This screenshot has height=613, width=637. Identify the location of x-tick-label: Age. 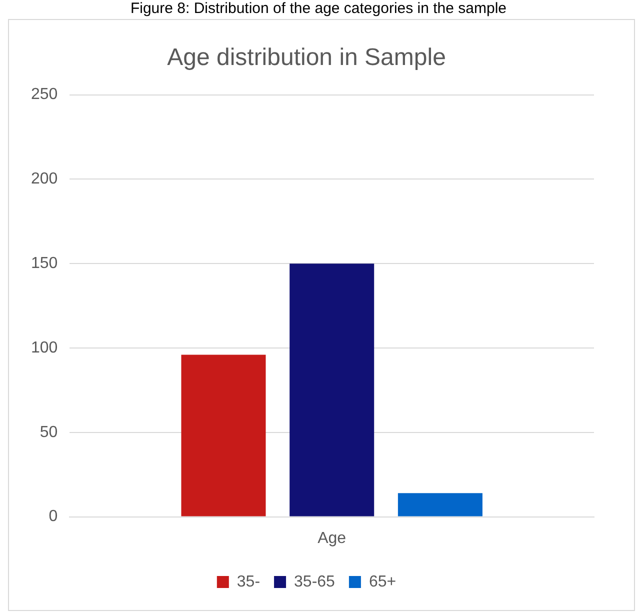
(332, 538).